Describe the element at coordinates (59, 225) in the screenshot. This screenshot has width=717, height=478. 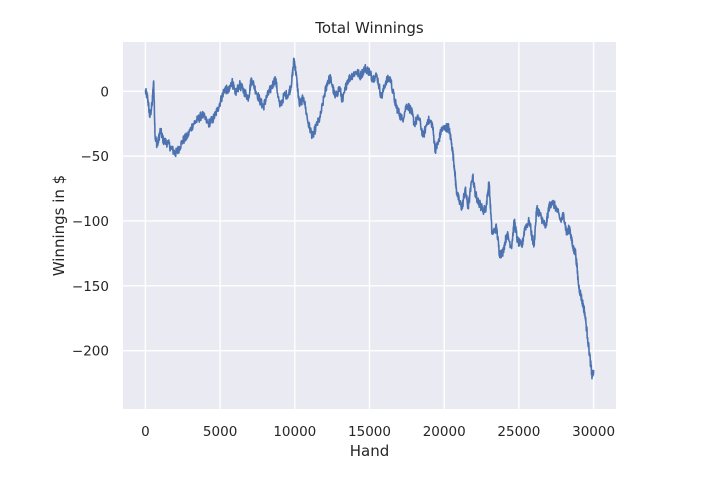
I see `y-axis-label: Winnings in $` at that location.